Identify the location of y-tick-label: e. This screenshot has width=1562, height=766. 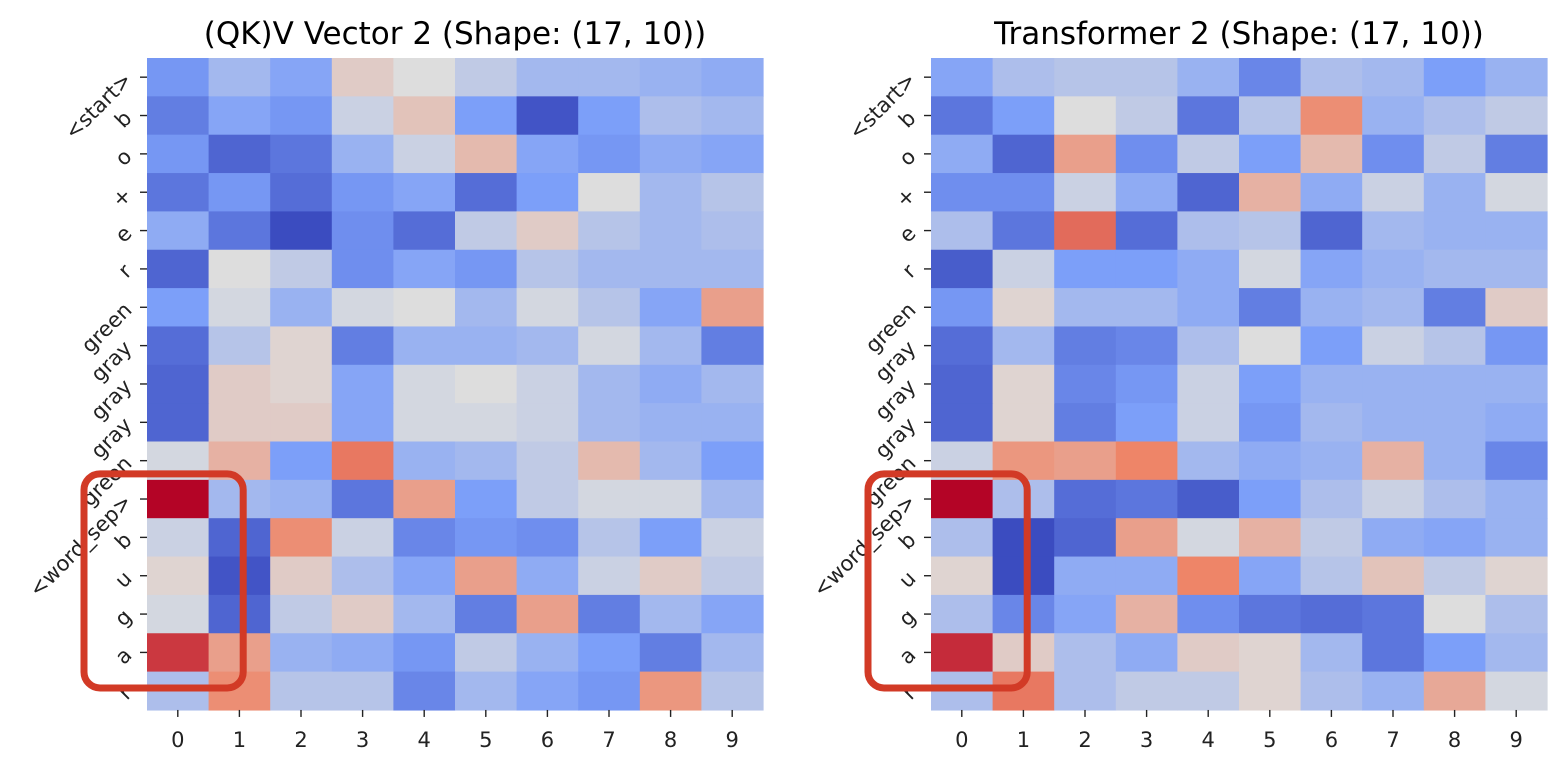
(123, 234).